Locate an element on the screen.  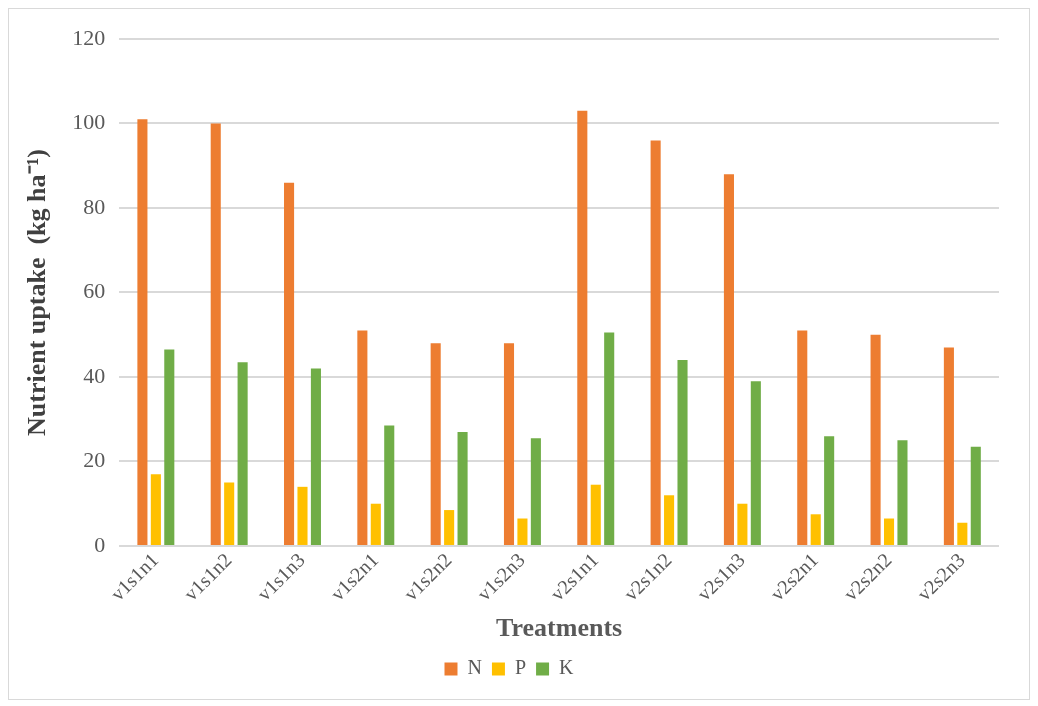
y-tick-label: 80 is located at coordinates (94, 206).